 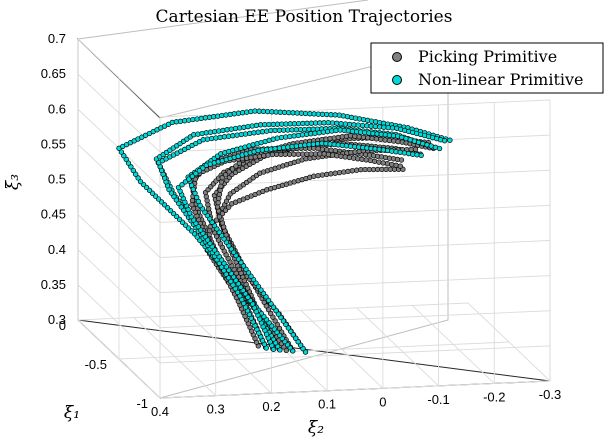 I want to click on z-tick-label: 0.3, so click(x=57, y=319).